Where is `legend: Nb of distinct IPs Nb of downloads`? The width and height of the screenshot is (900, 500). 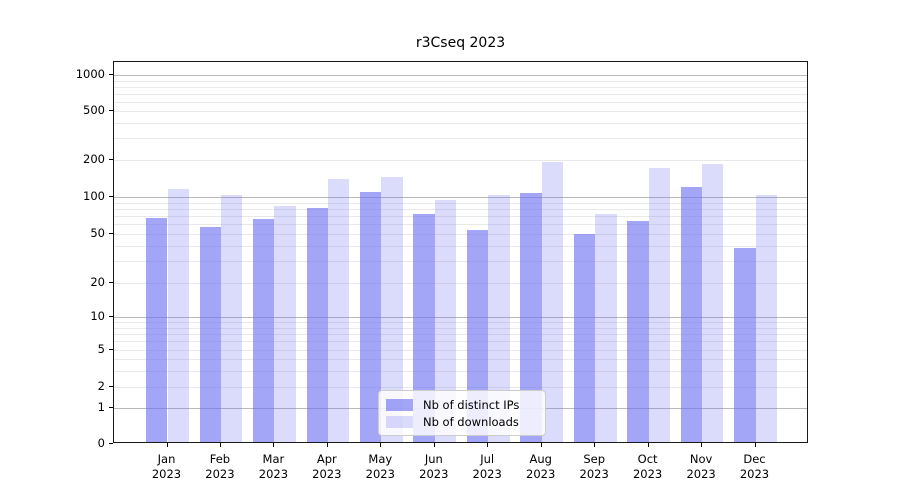 legend: Nb of distinct IPs Nb of downloads is located at coordinates (462, 413).